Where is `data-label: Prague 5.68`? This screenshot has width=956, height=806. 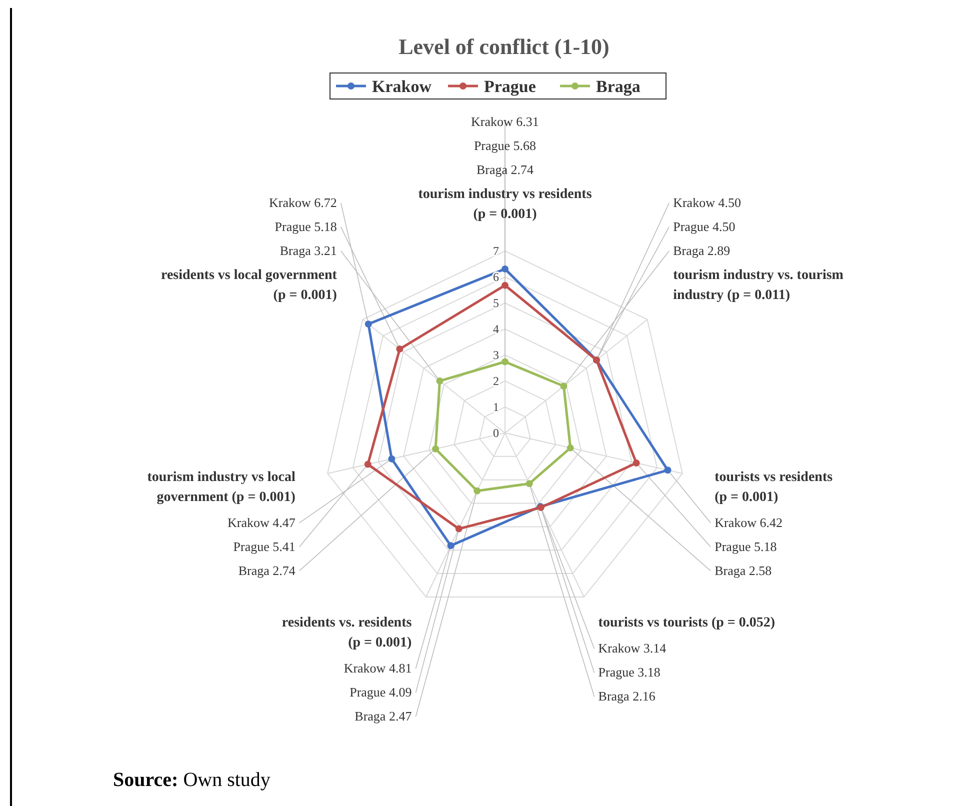 data-label: Prague 5.68 is located at coordinates (505, 145).